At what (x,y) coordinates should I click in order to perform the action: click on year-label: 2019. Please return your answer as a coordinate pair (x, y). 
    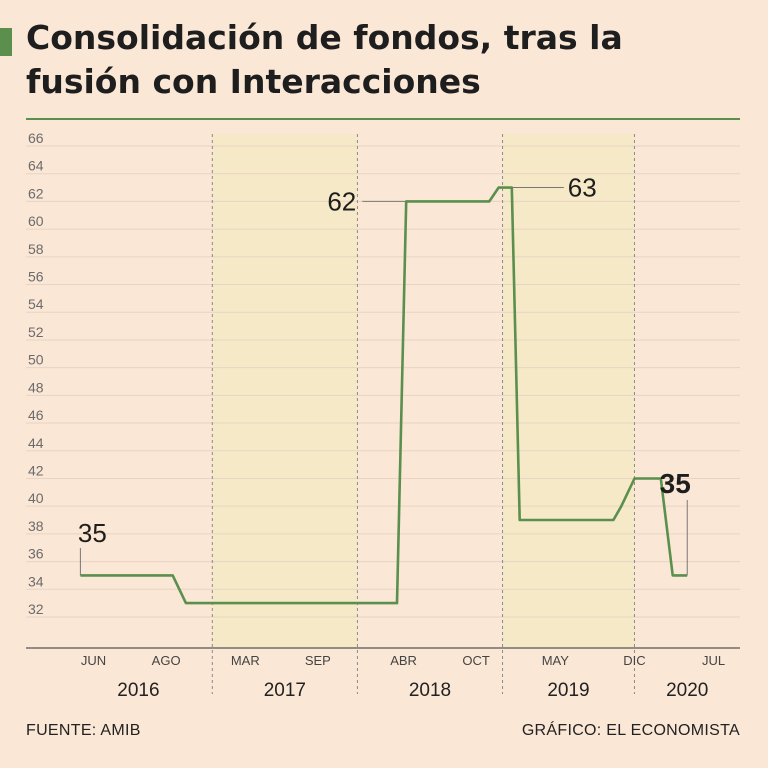
    Looking at the image, I should click on (568, 690).